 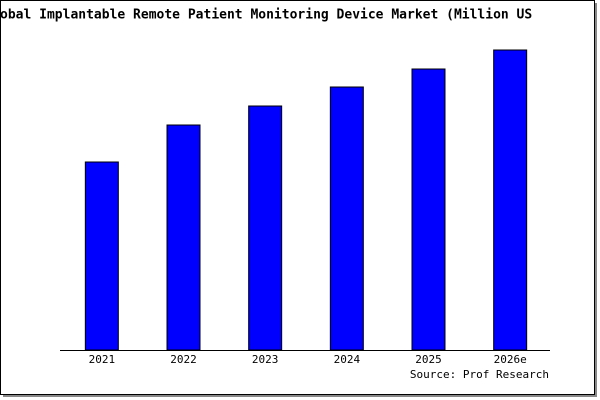 I want to click on source-note: Source: Prof Research, so click(x=479, y=374).